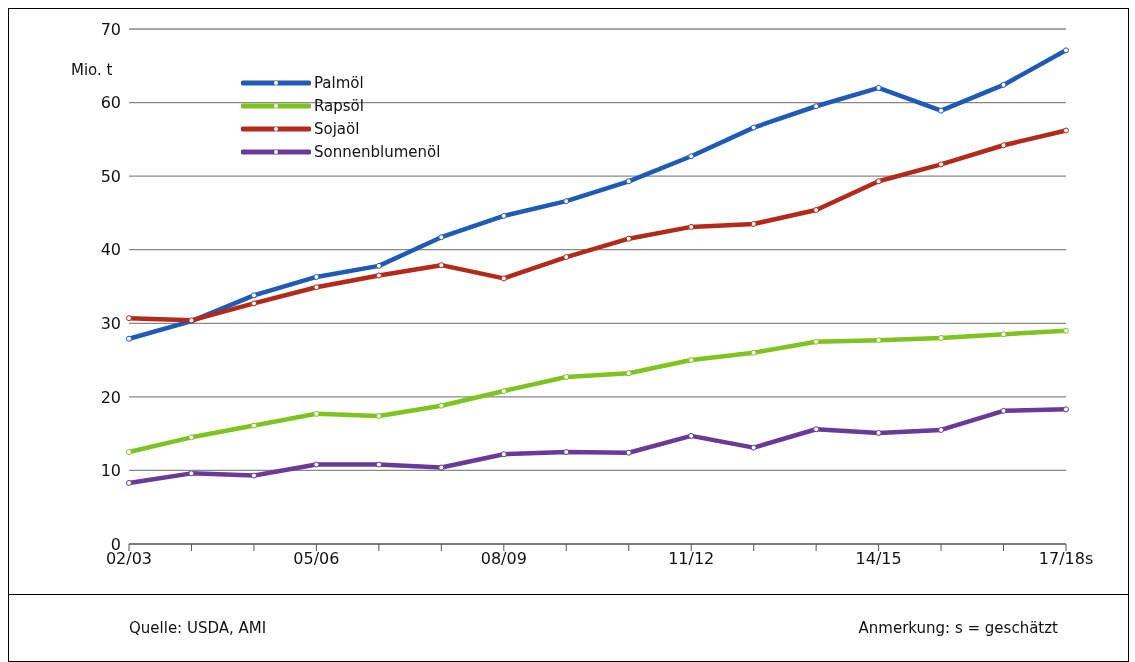  Describe the element at coordinates (198, 628) in the screenshot. I see `source-note: Quelle: USDA, AMI` at that location.